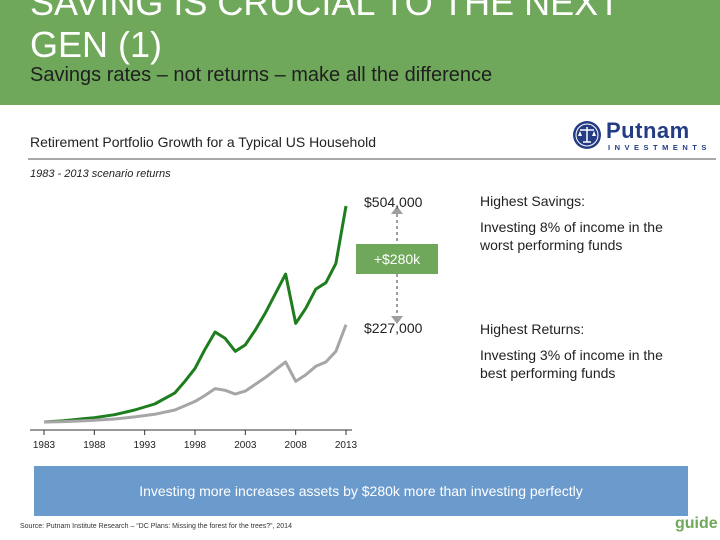 The width and height of the screenshot is (720, 540). I want to click on highest-returns-line, so click(195, 374).